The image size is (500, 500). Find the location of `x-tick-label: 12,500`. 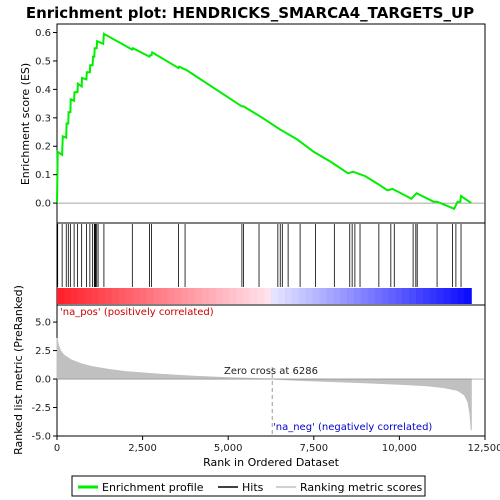

x-tick-label: 12,500 is located at coordinates (484, 448).